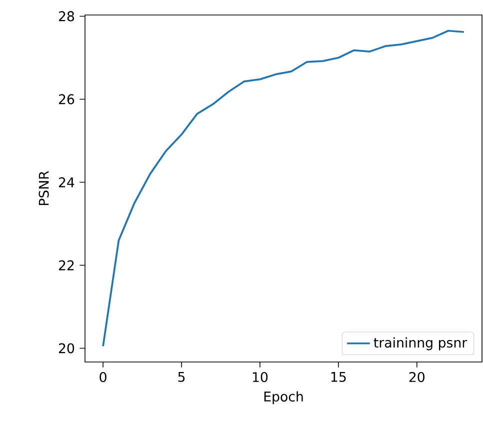 The width and height of the screenshot is (483, 427). Describe the element at coordinates (416, 377) in the screenshot. I see `x-tick-label: 20` at that location.